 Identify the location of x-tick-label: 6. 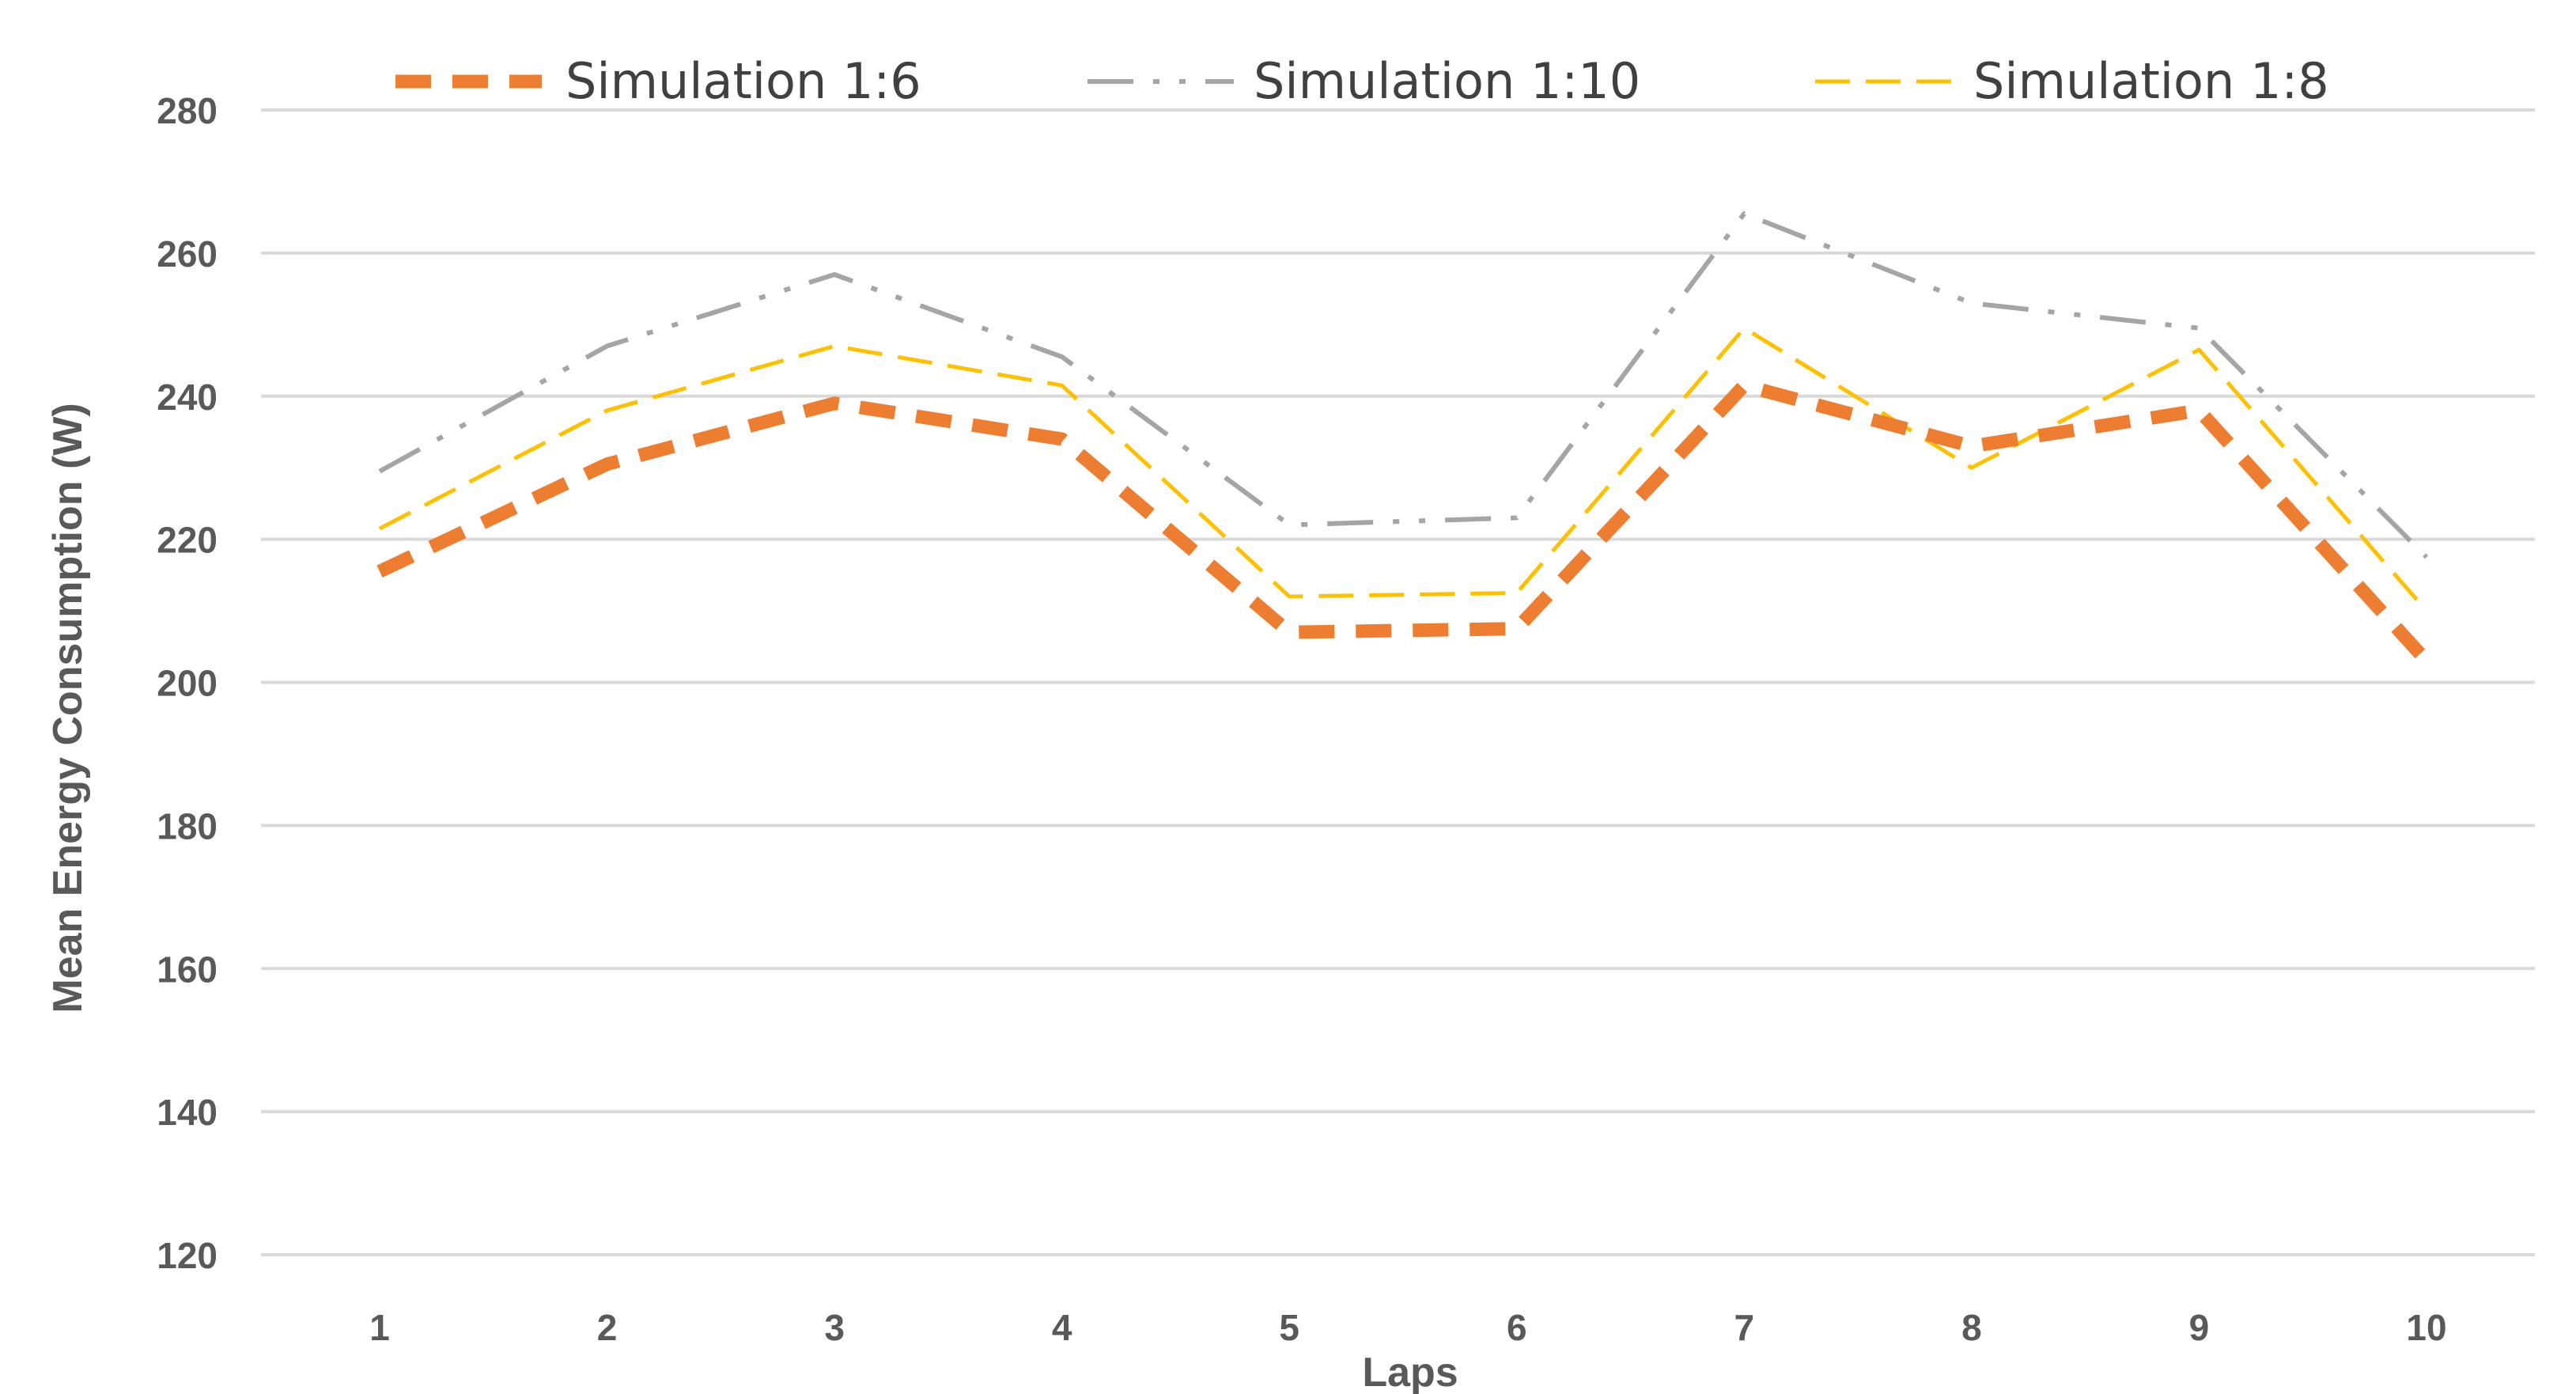
(1517, 1327).